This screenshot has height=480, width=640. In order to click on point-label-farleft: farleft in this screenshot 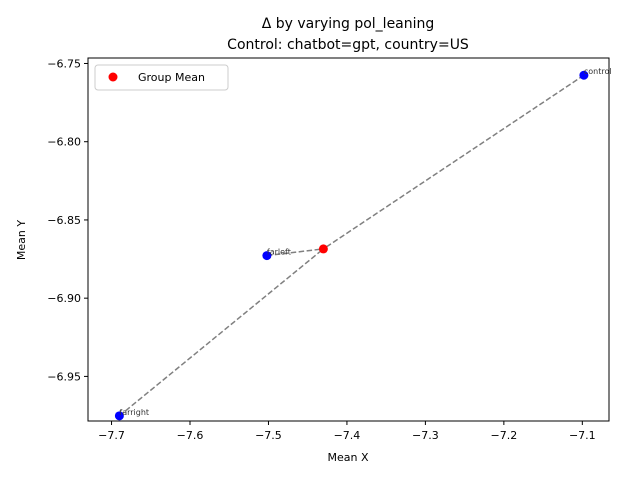, I will do `click(279, 252)`.